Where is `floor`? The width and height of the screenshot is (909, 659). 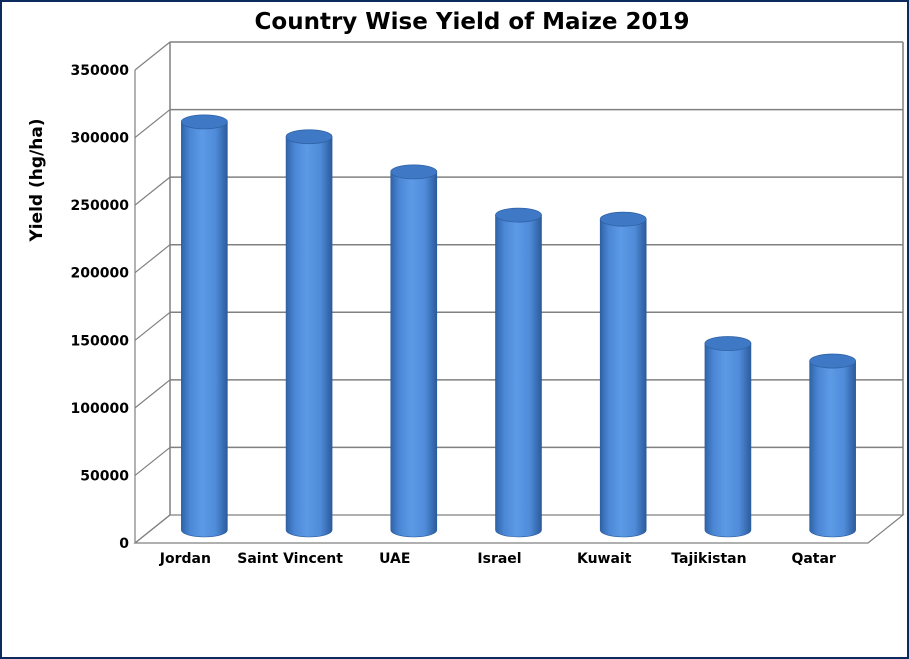
floor is located at coordinates (519, 529).